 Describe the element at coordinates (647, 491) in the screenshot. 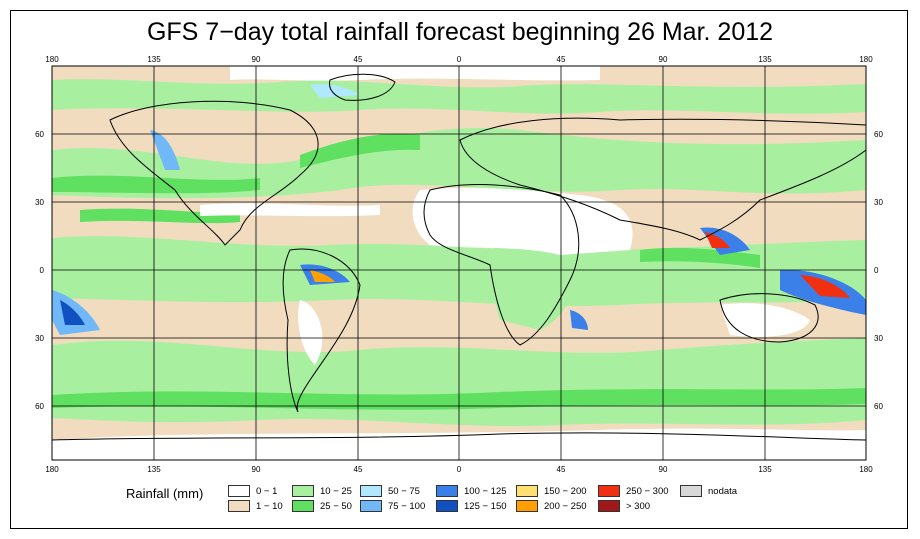

I see `legend-label: 250 − 300` at that location.